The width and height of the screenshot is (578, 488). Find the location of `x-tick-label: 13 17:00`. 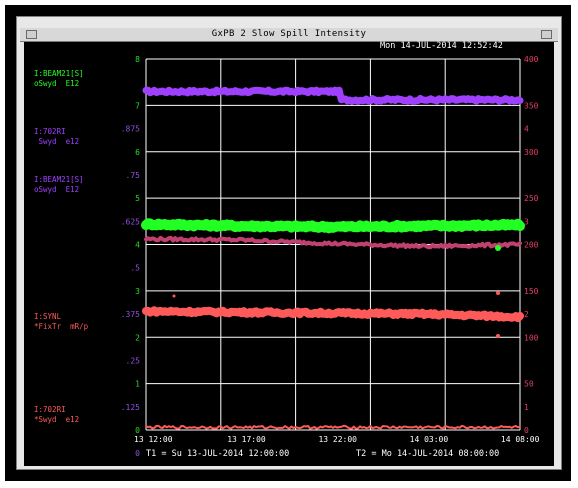

x-tick-label: 13 17:00 is located at coordinates (246, 439).